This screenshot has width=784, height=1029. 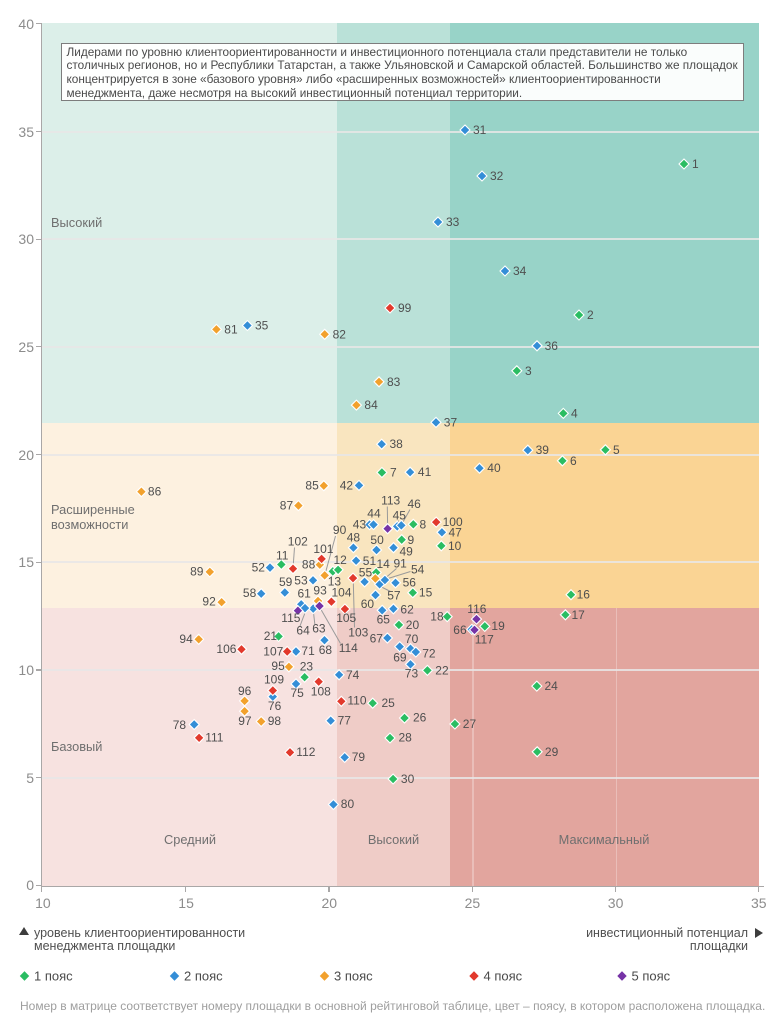 I want to click on svg-text: 115, so click(x=290, y=618).